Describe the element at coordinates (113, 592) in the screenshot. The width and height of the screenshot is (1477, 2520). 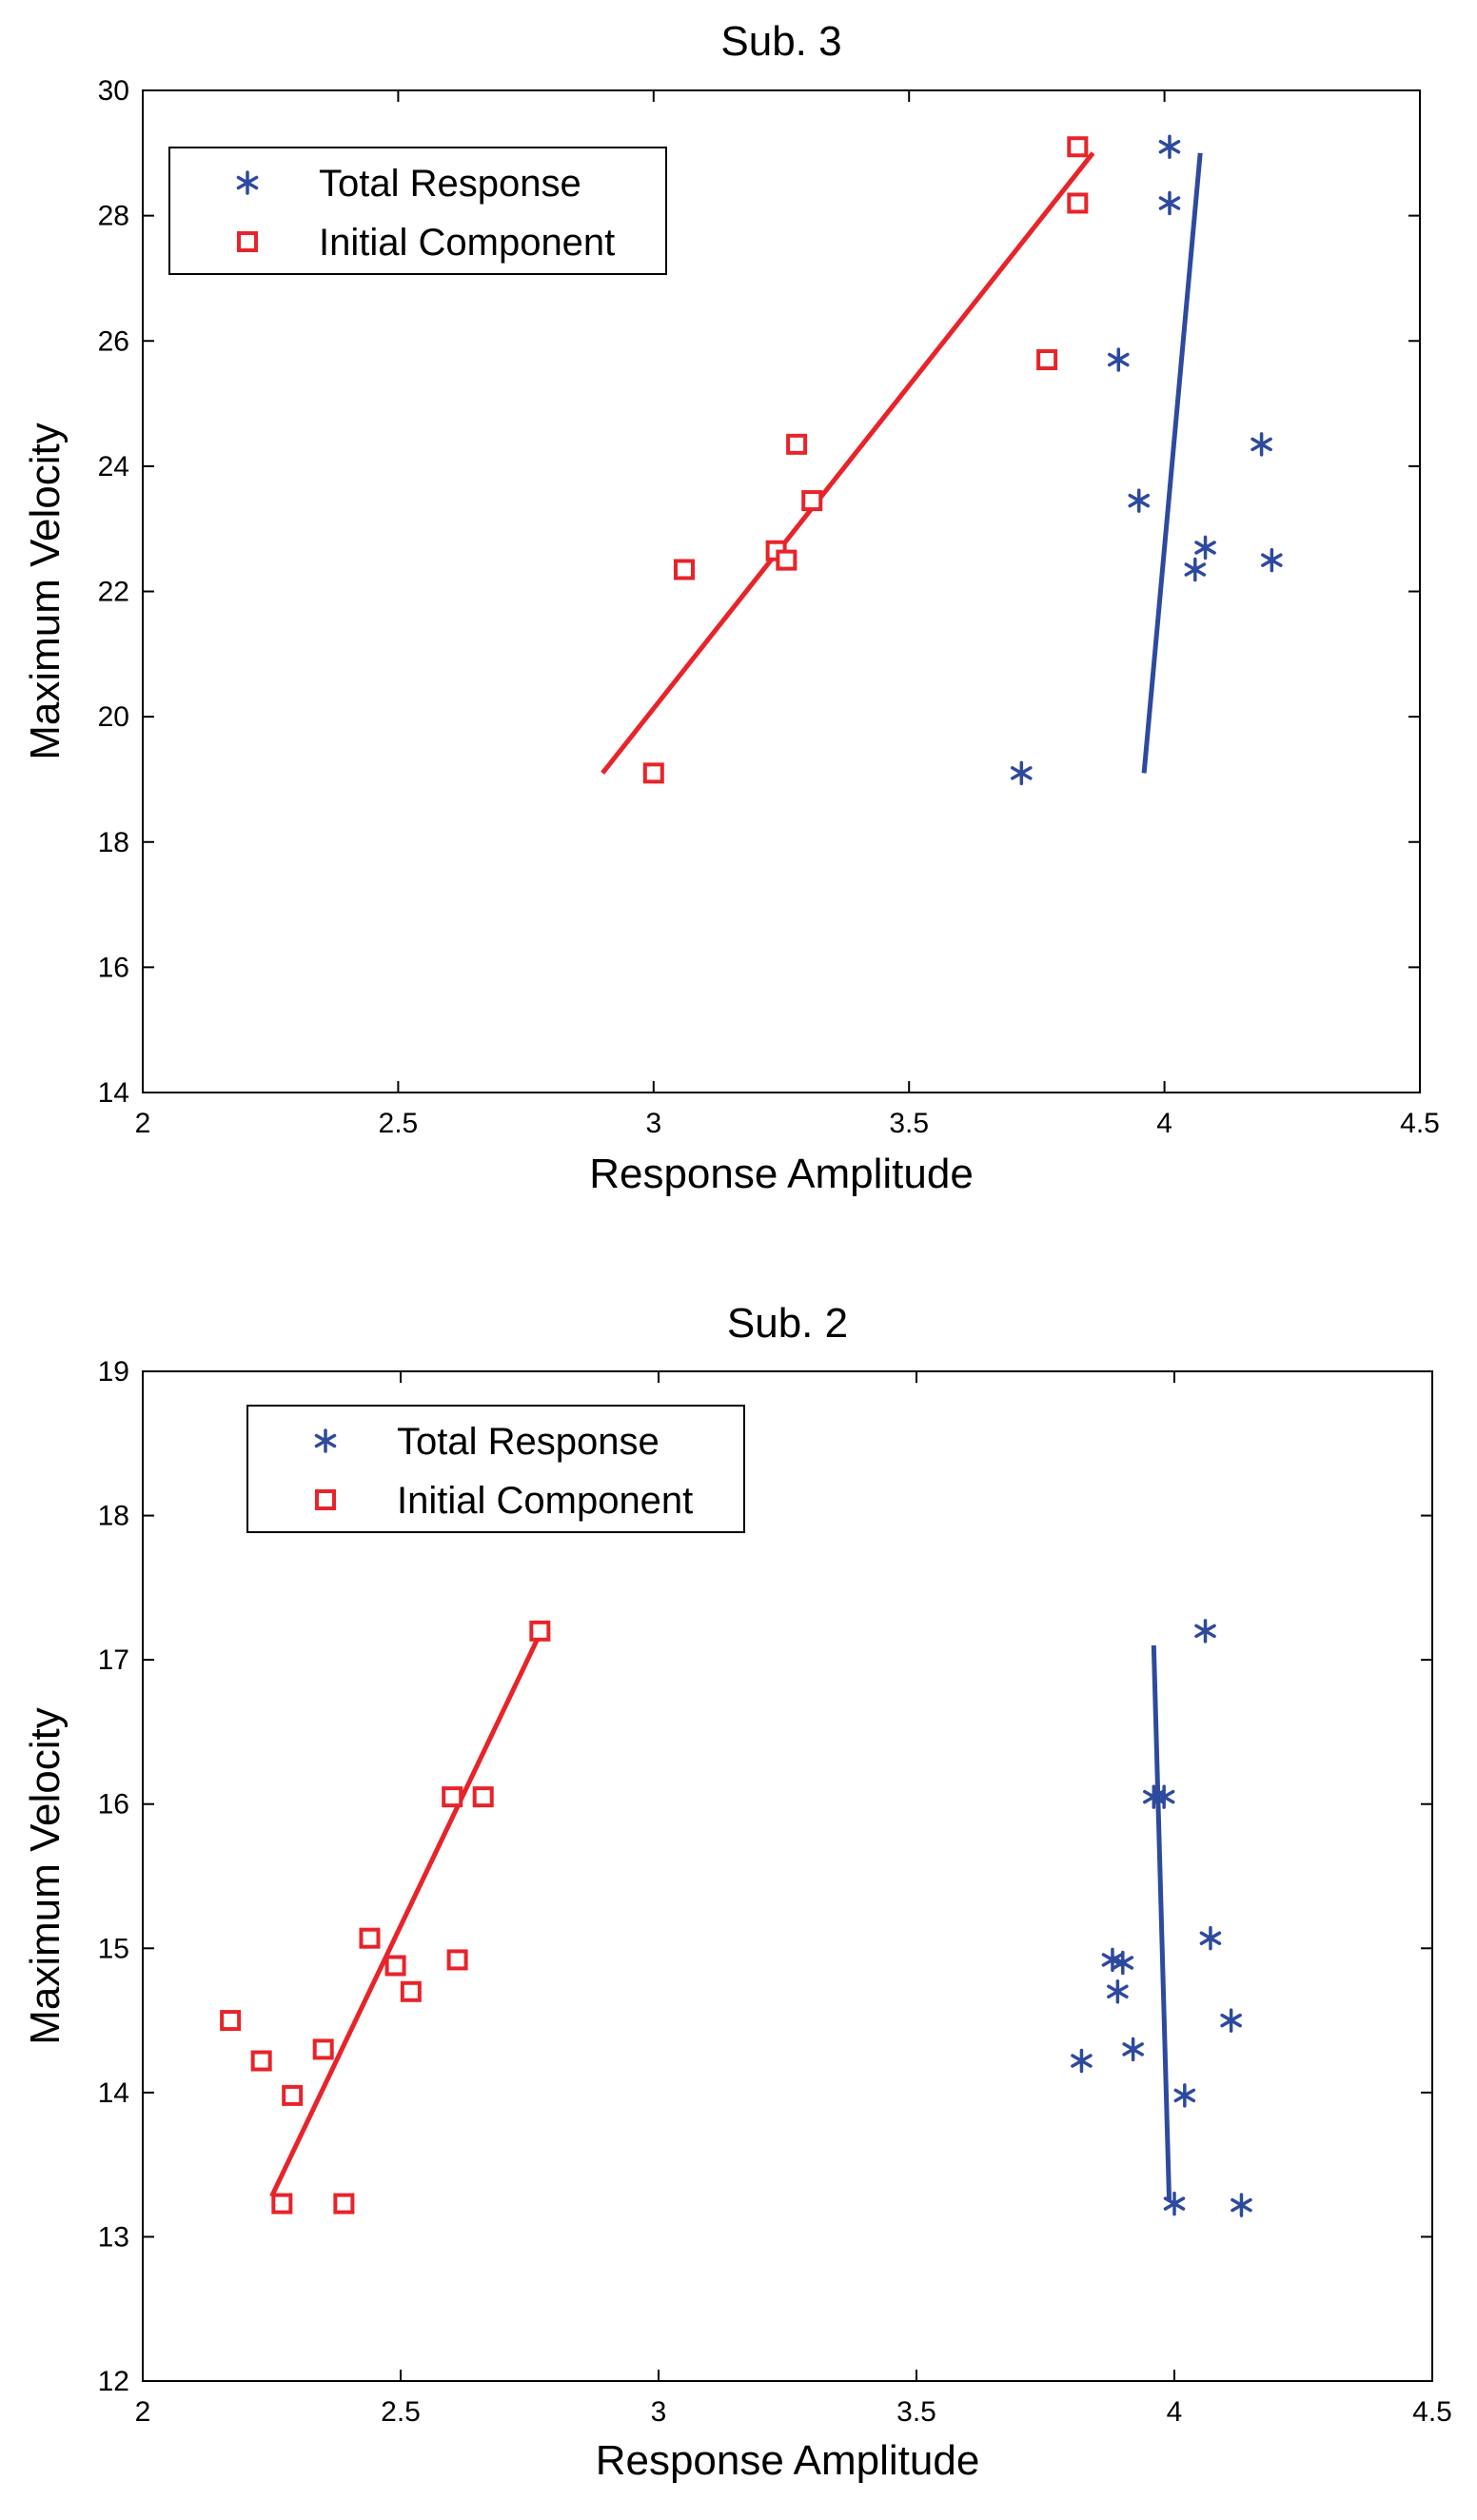
I see `y-tick-label: 22` at that location.